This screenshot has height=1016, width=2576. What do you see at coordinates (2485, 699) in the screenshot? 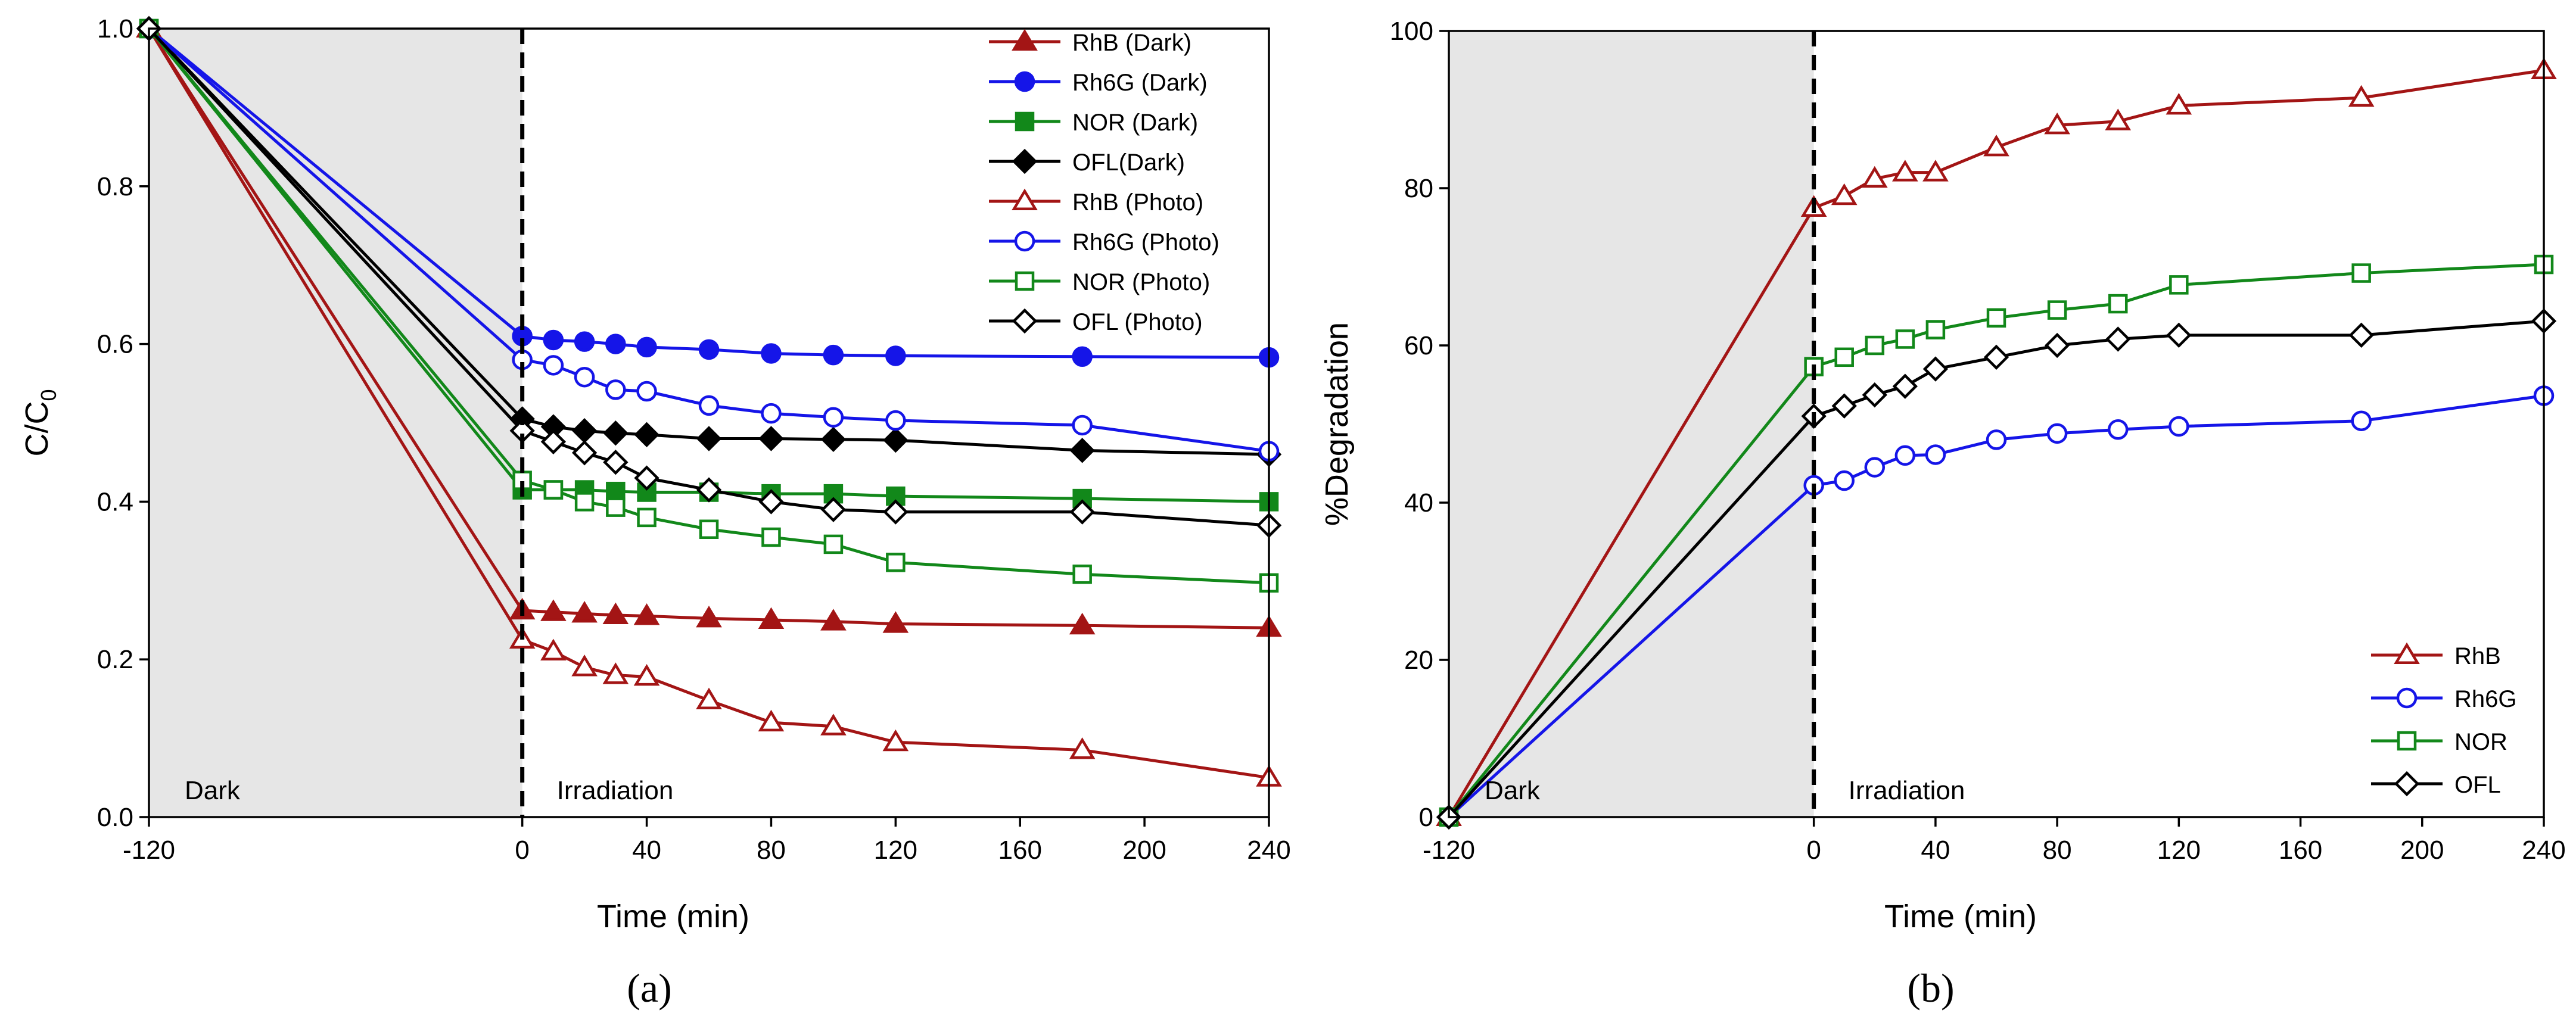
I see `legend-label: Rh6G` at bounding box center [2485, 699].